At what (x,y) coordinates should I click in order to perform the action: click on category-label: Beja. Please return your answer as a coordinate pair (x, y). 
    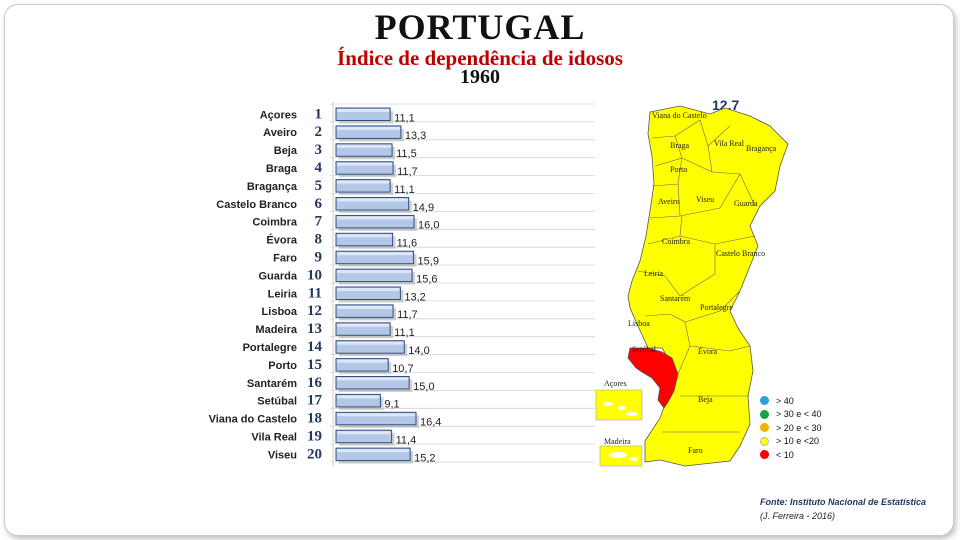
    Looking at the image, I should click on (286, 151).